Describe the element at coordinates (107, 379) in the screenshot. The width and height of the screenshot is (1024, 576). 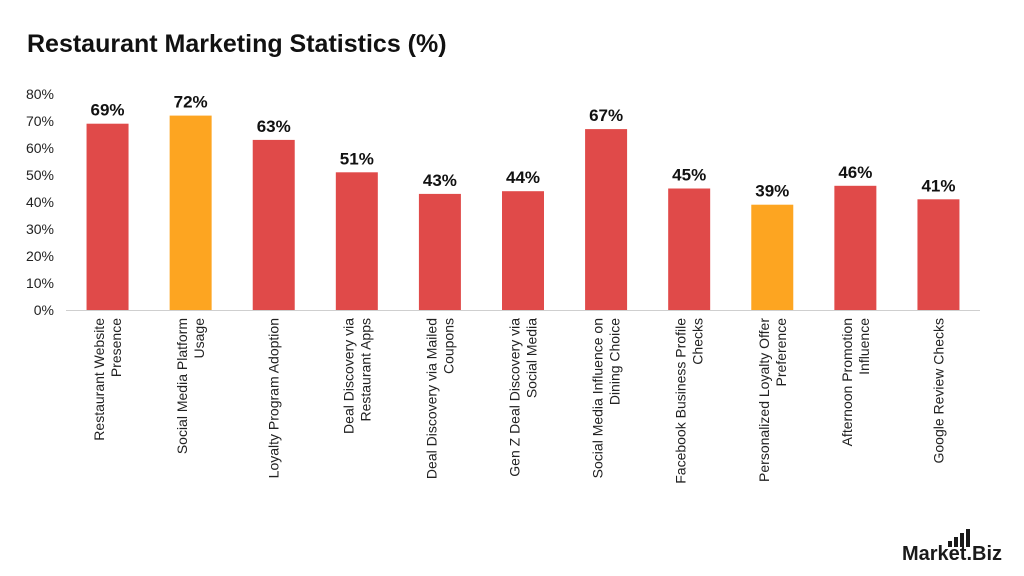
I see `x-tick-label: Restaurant WebsitePresence` at that location.